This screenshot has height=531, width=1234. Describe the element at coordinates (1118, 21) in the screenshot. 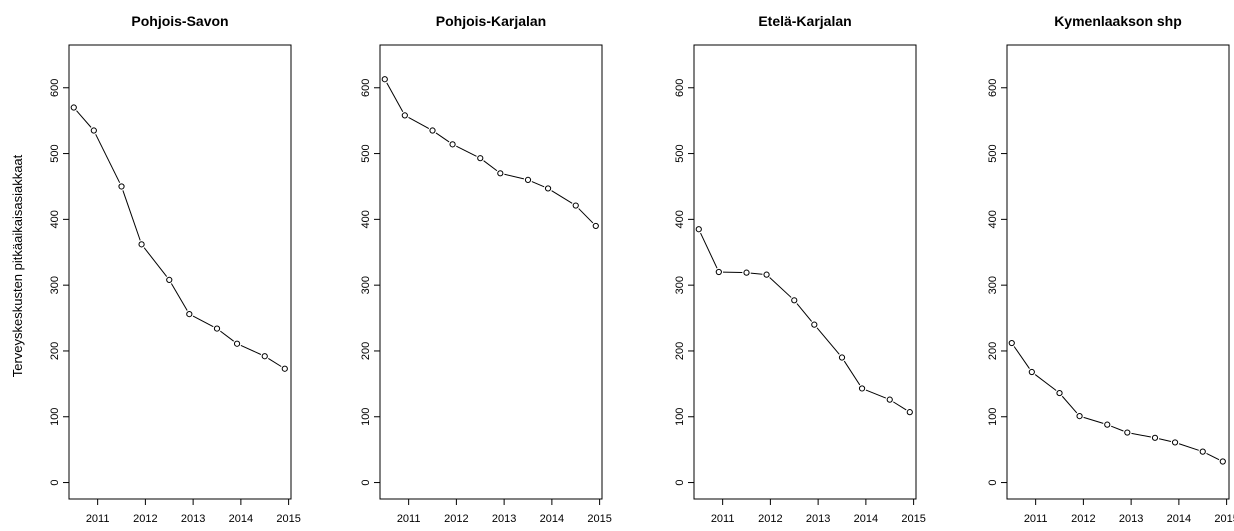

I see `panel-title: Kymenlaakson shp` at that location.